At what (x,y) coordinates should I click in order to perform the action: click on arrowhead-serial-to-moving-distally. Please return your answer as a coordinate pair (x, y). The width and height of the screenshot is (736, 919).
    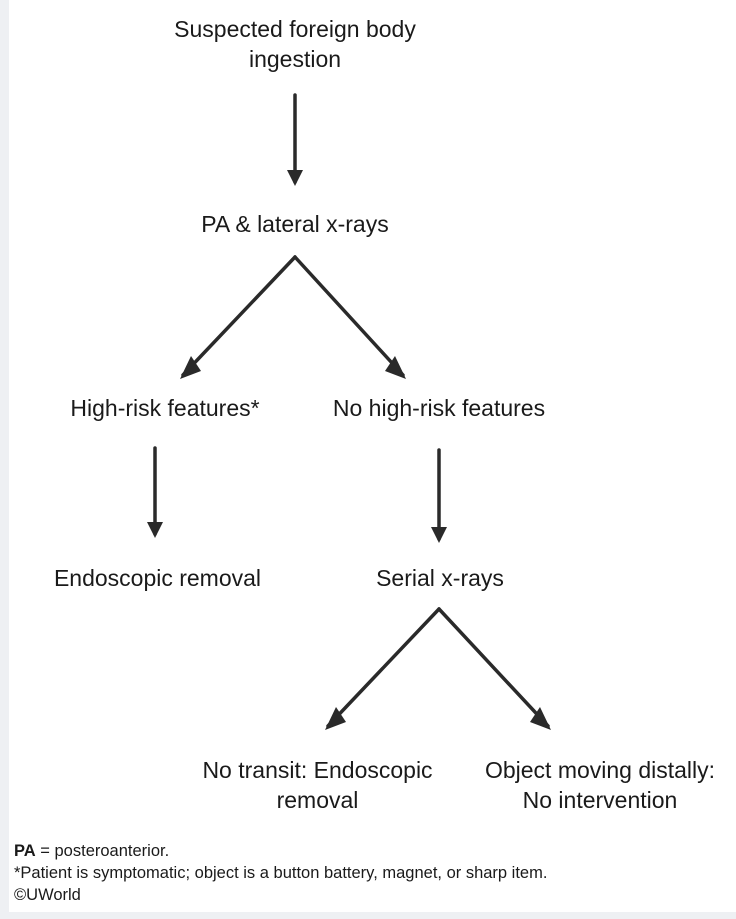
    Looking at the image, I should click on (540, 718).